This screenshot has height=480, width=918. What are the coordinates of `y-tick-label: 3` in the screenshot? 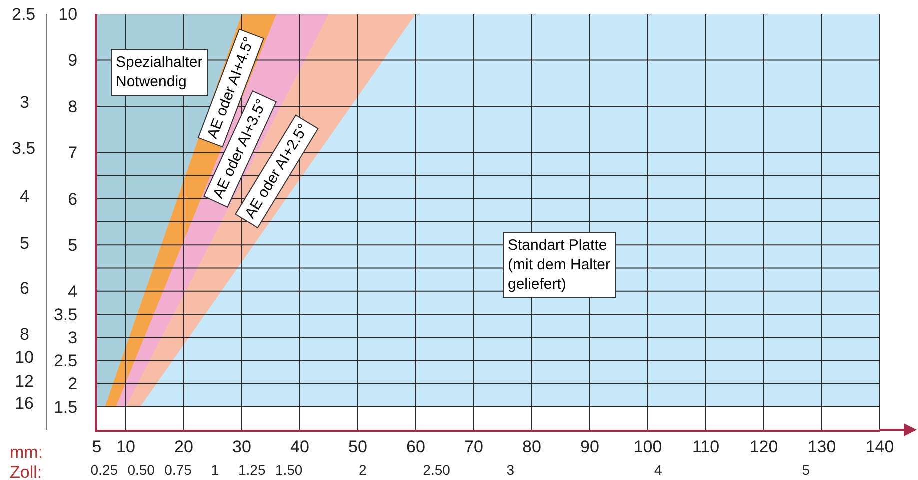 It's located at (73, 338).